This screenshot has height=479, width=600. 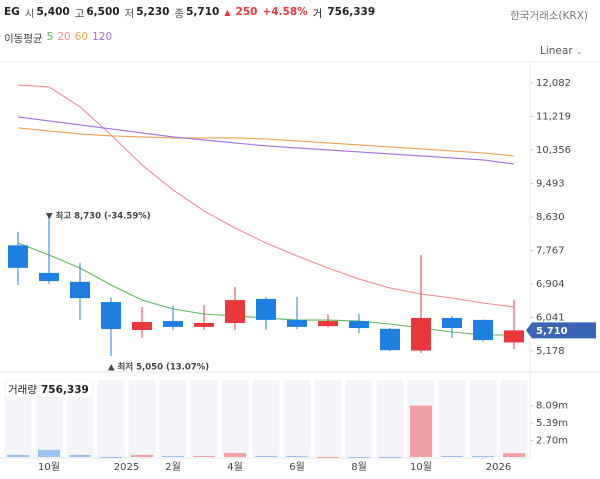 I want to click on field-label: 고, so click(x=79, y=14).